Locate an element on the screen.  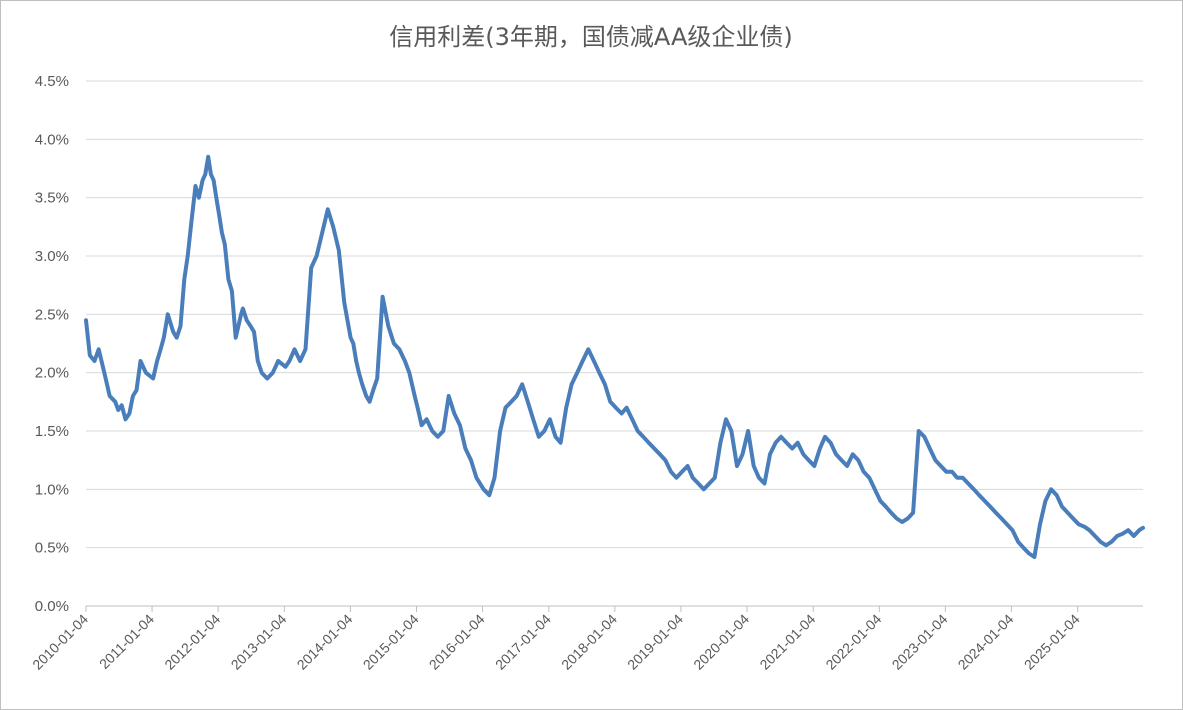
y-tick-label: 3.0% is located at coordinates (52, 256).